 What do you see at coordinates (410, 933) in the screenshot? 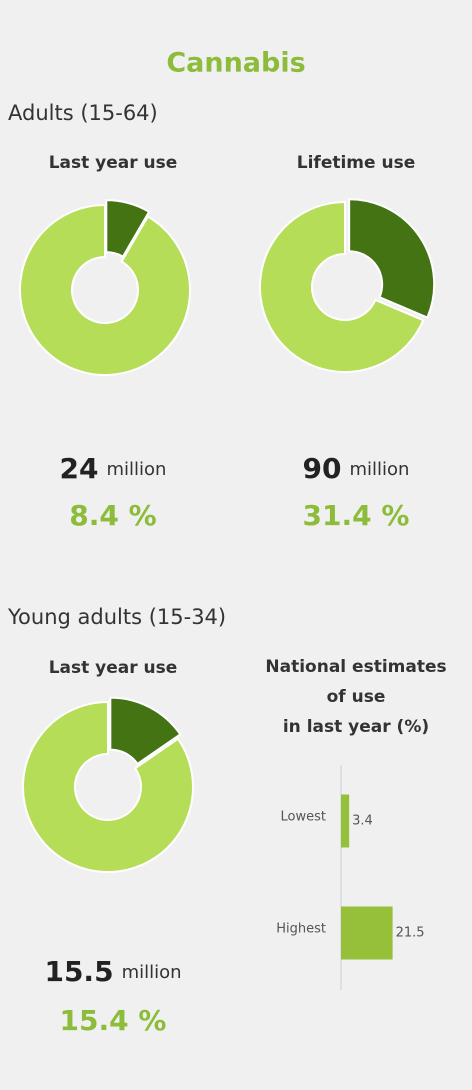
I see `value-label: 21.5` at bounding box center [410, 933].